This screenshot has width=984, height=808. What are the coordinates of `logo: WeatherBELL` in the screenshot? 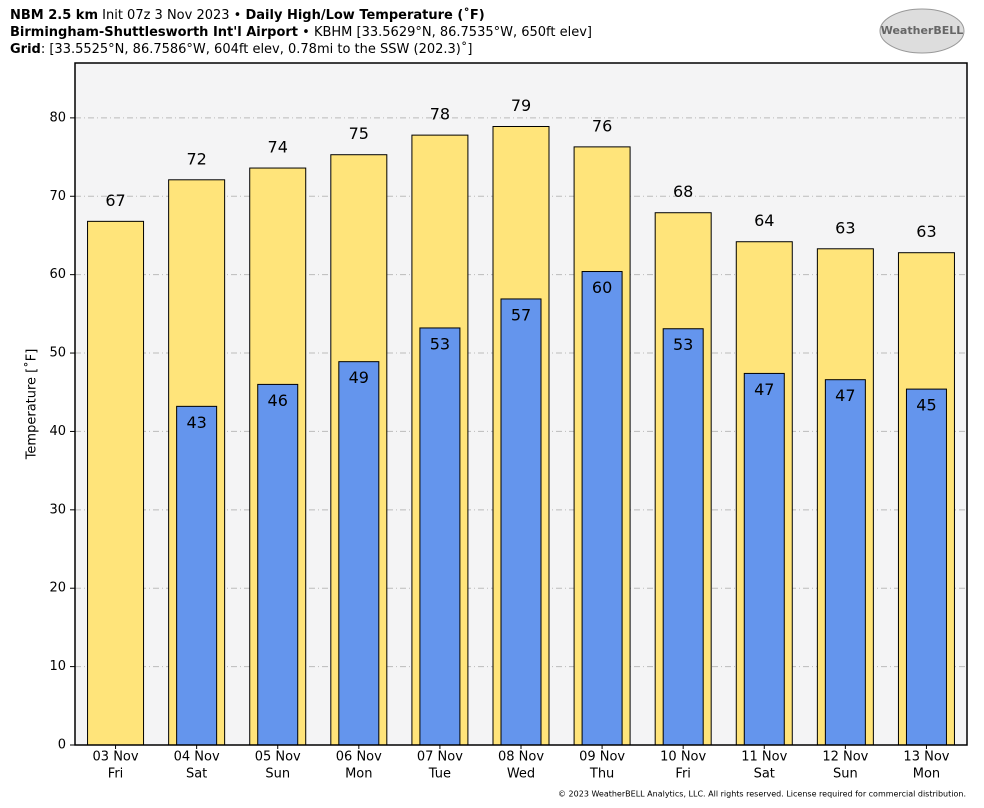 It's located at (922, 31).